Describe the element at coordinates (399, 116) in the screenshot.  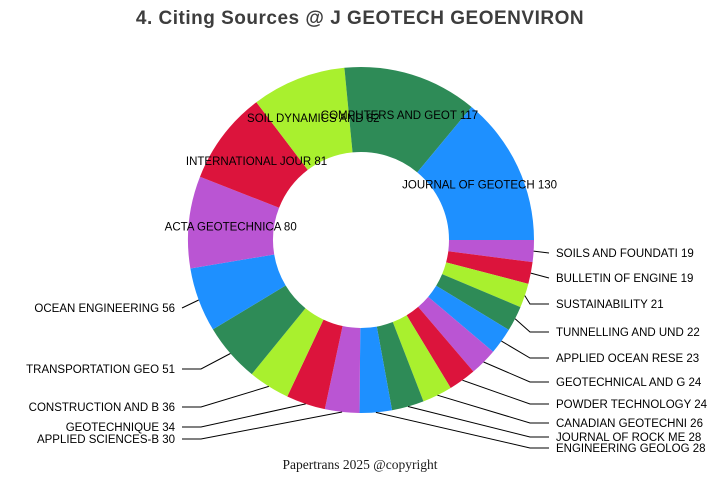
I see `slice-label-computers-and-geot: COMPUTERS AND GEOT 117` at that location.